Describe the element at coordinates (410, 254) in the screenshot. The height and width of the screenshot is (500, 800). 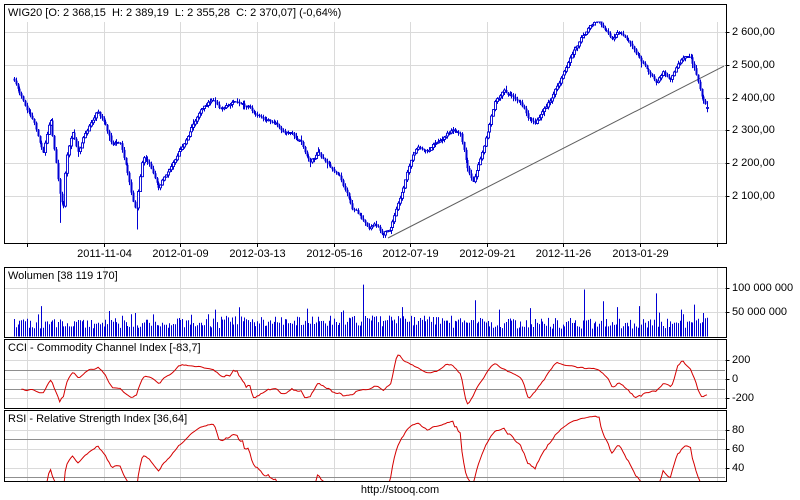
I see `date-axis-label: 2012-07-19` at that location.